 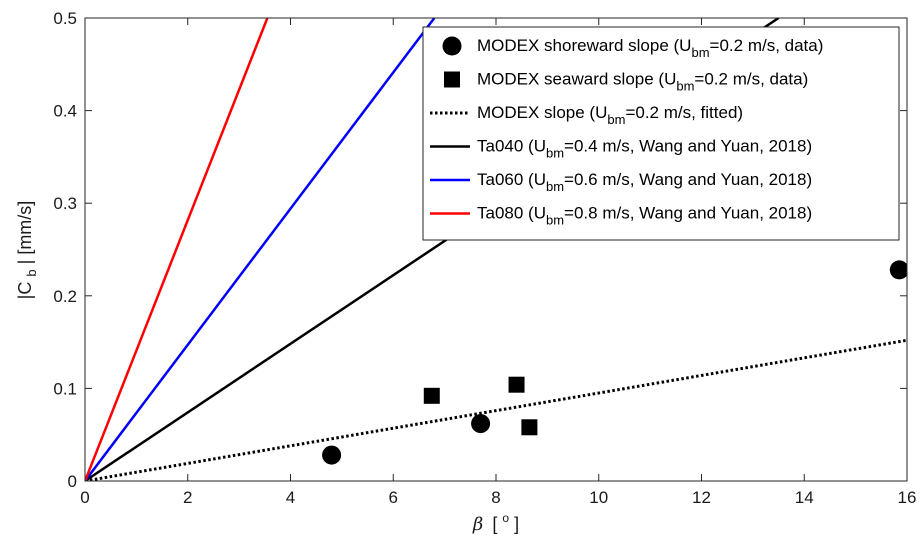 I want to click on y-tick-label: 0.4, so click(x=65, y=111).